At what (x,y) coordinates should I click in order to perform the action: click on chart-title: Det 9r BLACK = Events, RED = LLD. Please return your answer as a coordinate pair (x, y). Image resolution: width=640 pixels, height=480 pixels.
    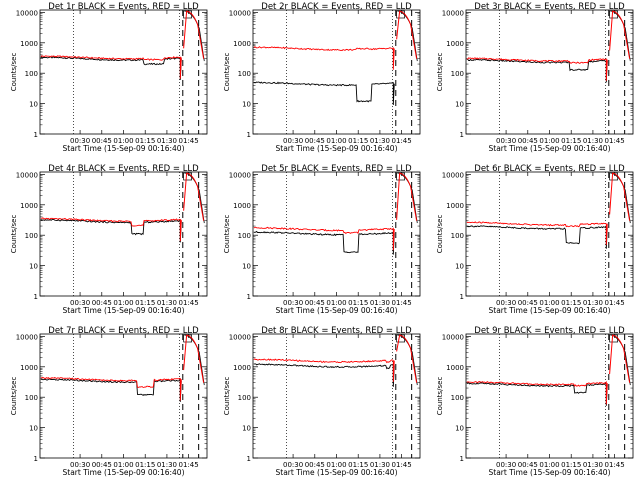
    Looking at the image, I should click on (549, 331).